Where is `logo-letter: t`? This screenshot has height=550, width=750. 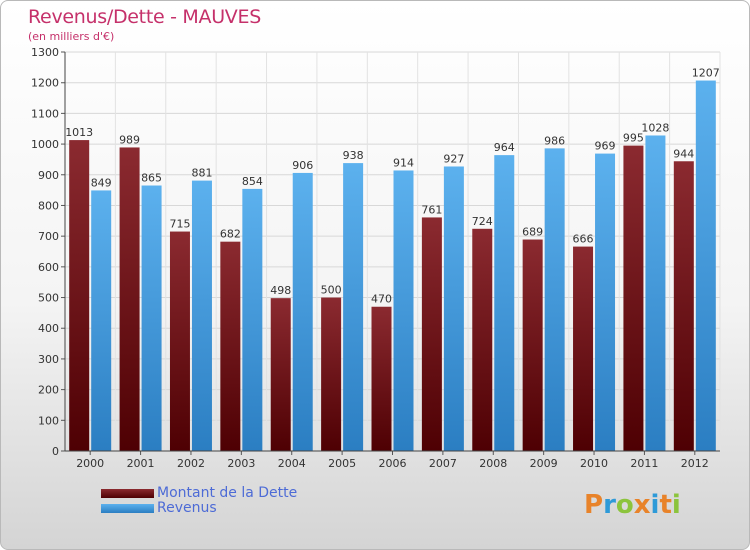 logo-letter: t is located at coordinates (665, 505).